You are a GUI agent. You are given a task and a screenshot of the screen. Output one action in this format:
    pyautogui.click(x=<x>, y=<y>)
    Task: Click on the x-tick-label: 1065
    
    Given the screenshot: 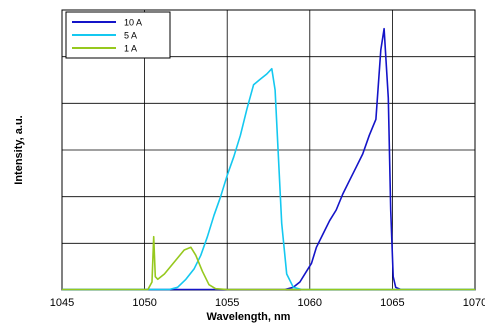 What is the action you would take?
    pyautogui.click(x=392, y=303)
    